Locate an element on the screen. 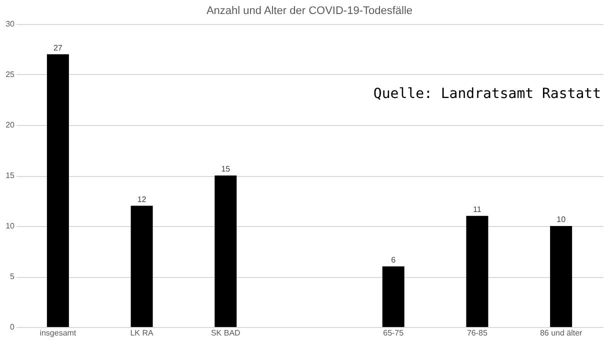 The width and height of the screenshot is (608, 342). y-tick-label: 15 is located at coordinates (11, 175).